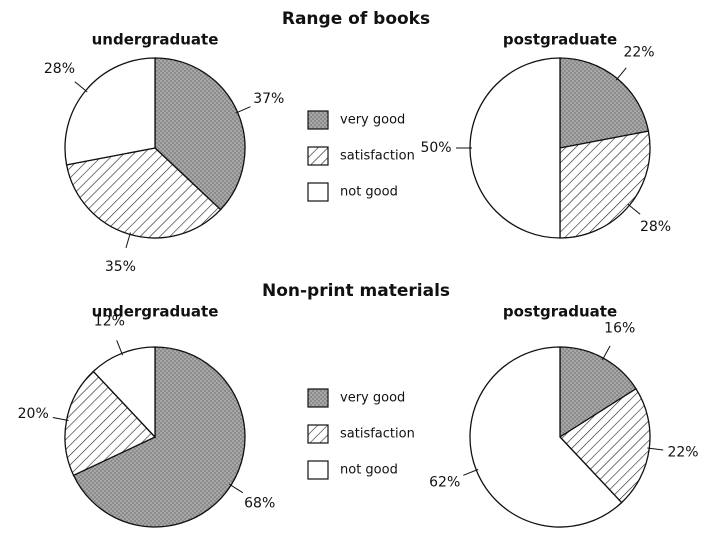  What do you see at coordinates (444, 483) in the screenshot?
I see `value-label: 62%` at bounding box center [444, 483].